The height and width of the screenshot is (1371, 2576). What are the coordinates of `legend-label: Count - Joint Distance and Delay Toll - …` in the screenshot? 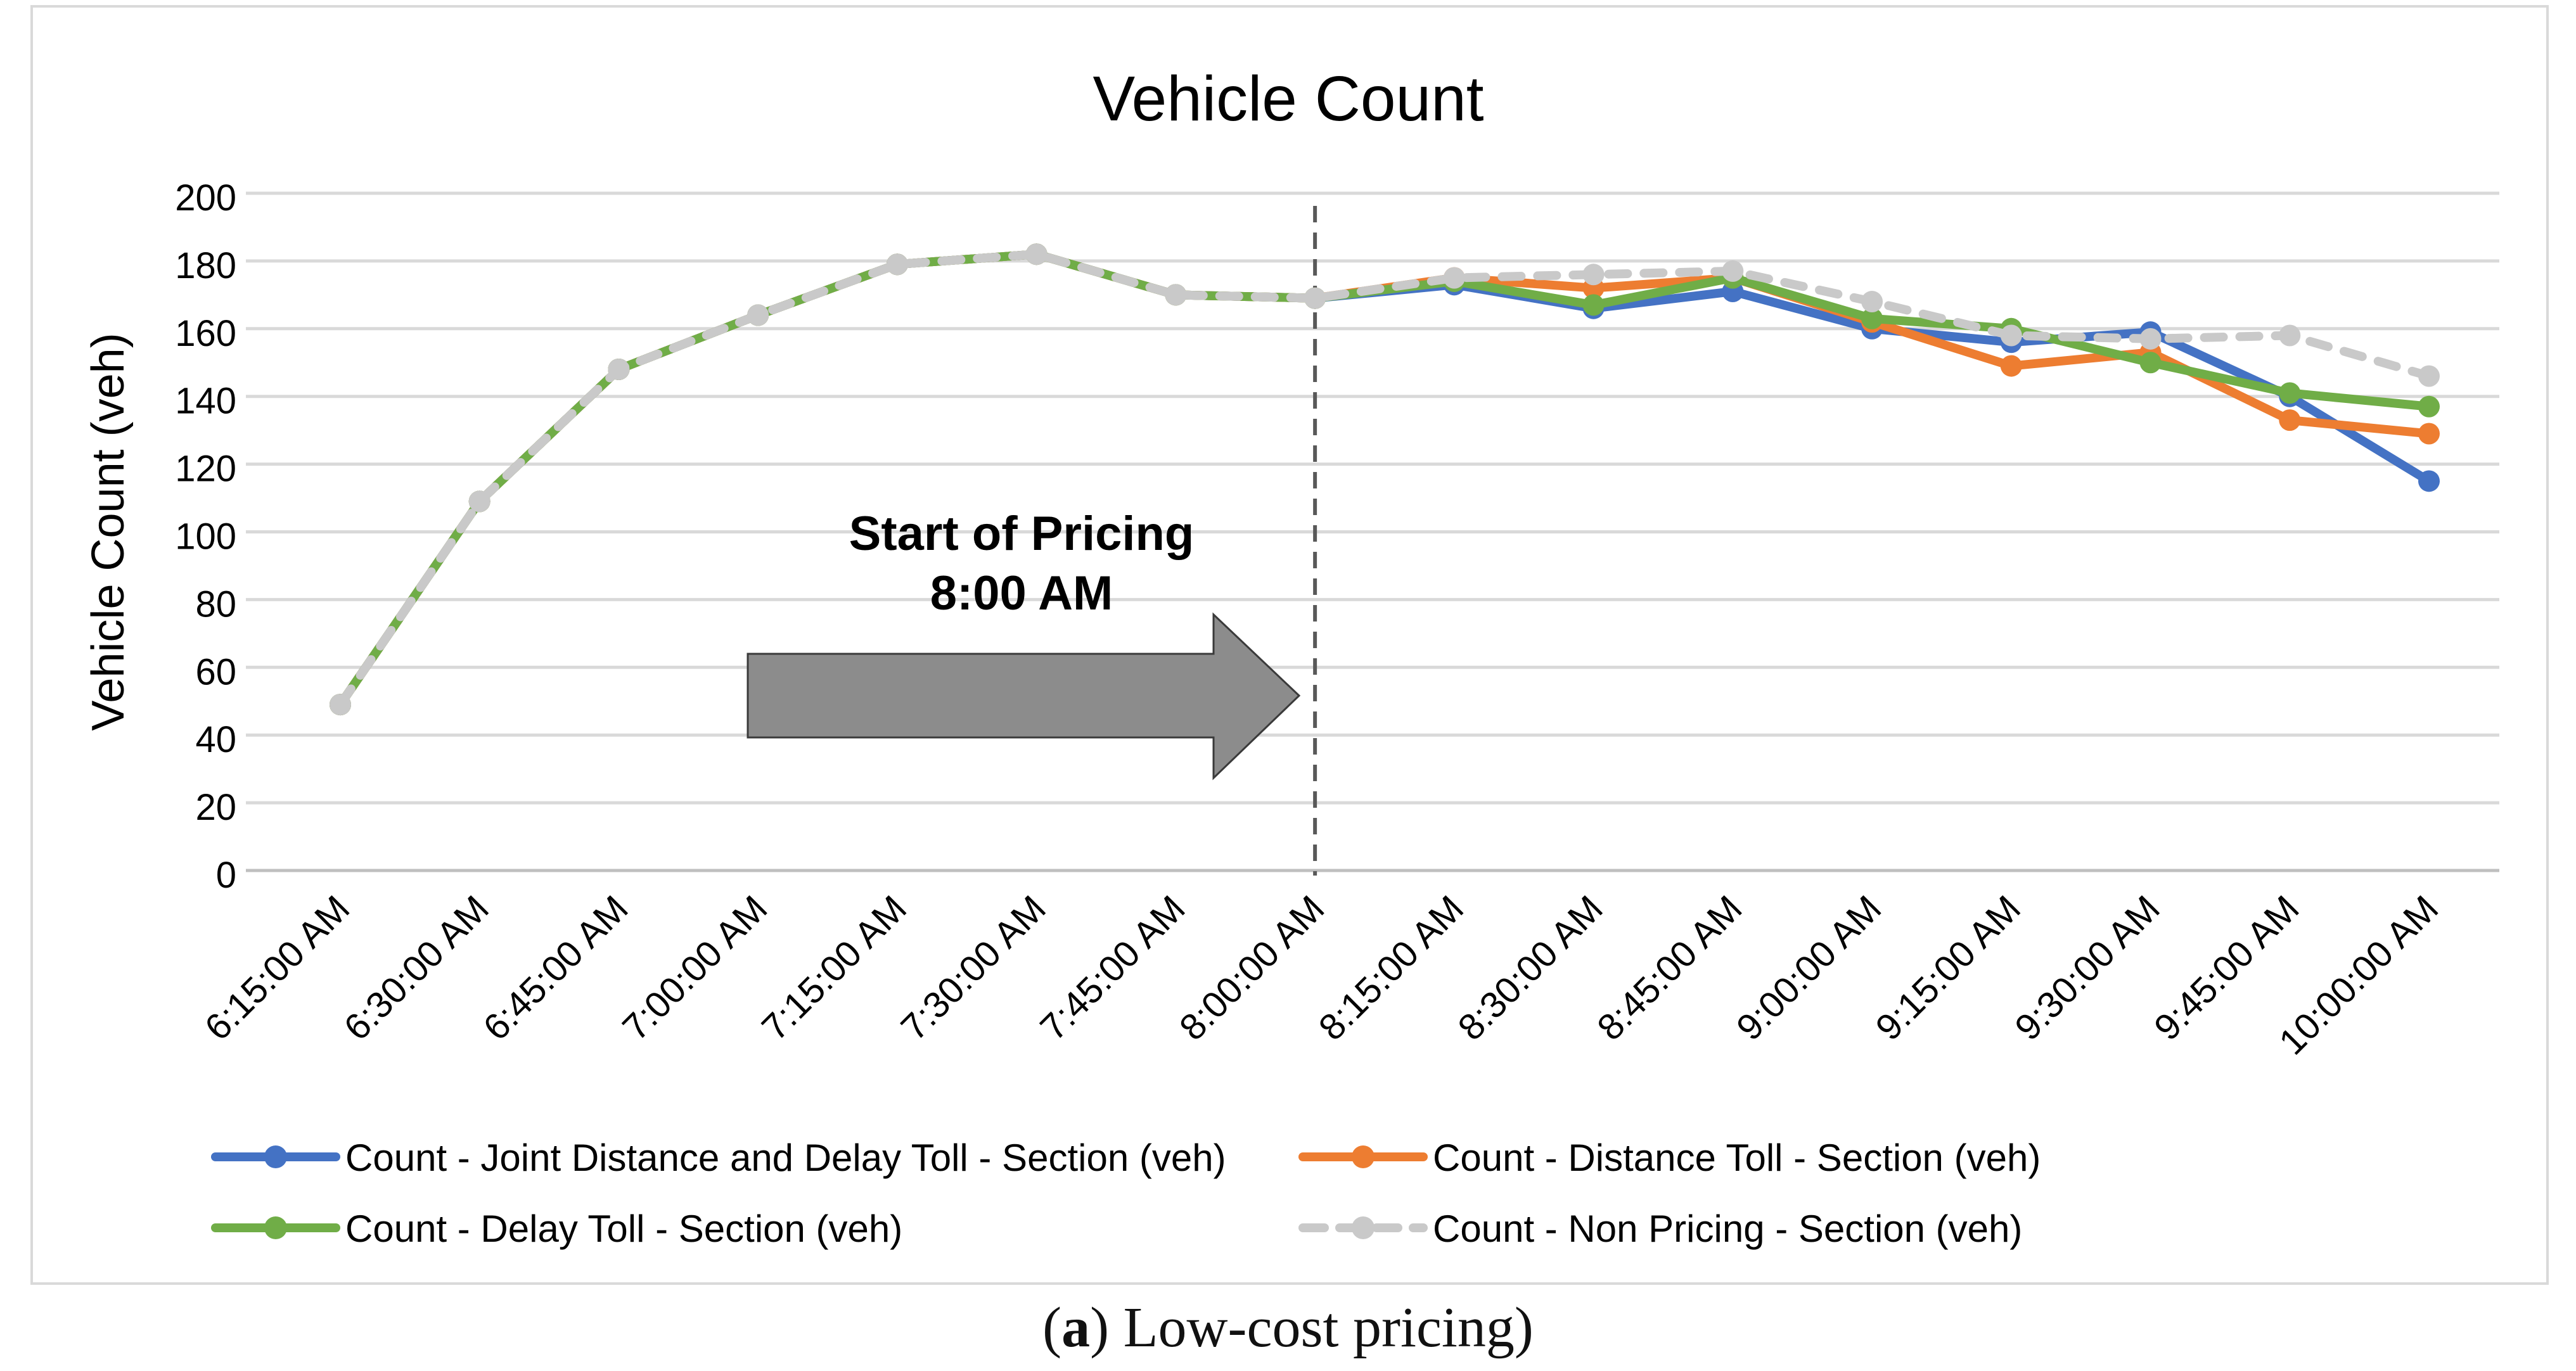 It's located at (785, 1158).